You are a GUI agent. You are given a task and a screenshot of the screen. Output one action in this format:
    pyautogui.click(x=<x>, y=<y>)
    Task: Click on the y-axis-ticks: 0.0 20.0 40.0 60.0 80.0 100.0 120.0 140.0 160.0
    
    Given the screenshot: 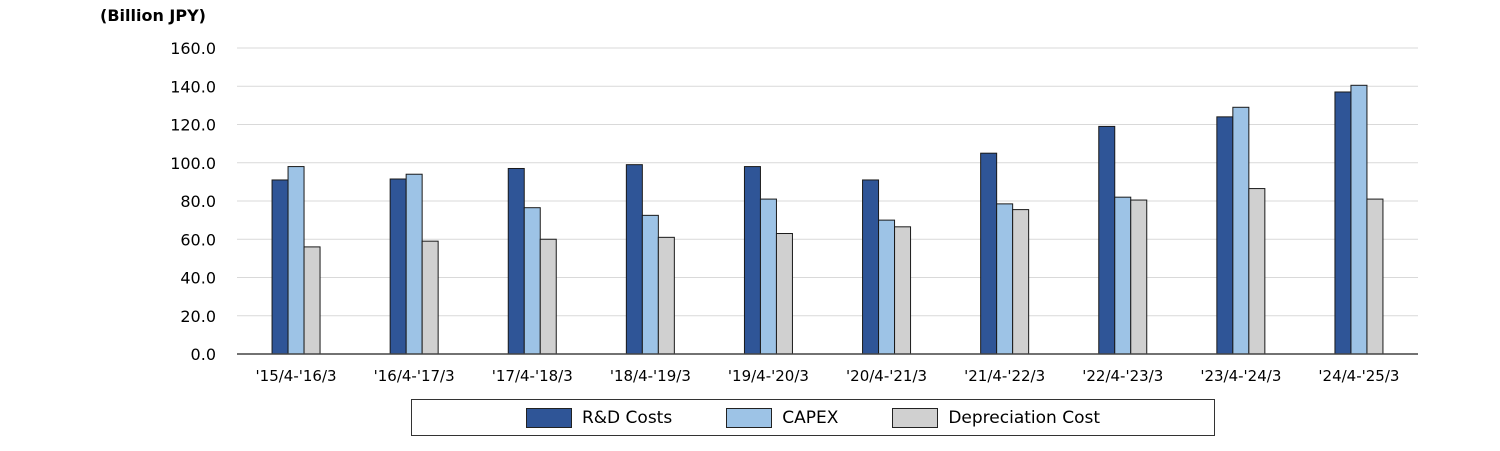 What is the action you would take?
    pyautogui.click(x=193, y=201)
    